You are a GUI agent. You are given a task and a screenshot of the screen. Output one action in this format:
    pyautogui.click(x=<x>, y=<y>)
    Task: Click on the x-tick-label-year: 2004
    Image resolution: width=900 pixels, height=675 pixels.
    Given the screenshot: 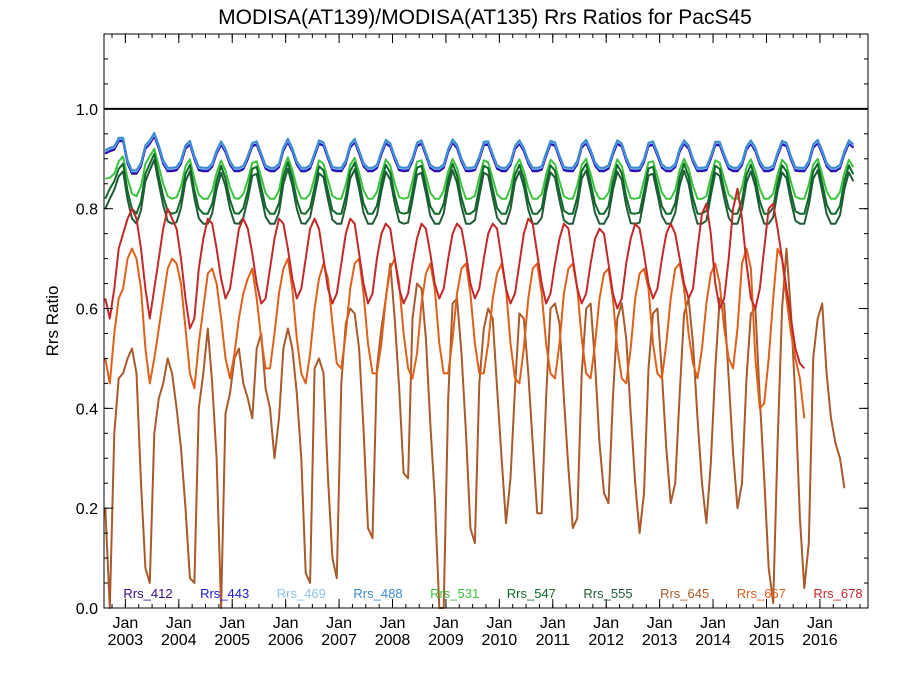 What is the action you would take?
    pyautogui.click(x=179, y=640)
    